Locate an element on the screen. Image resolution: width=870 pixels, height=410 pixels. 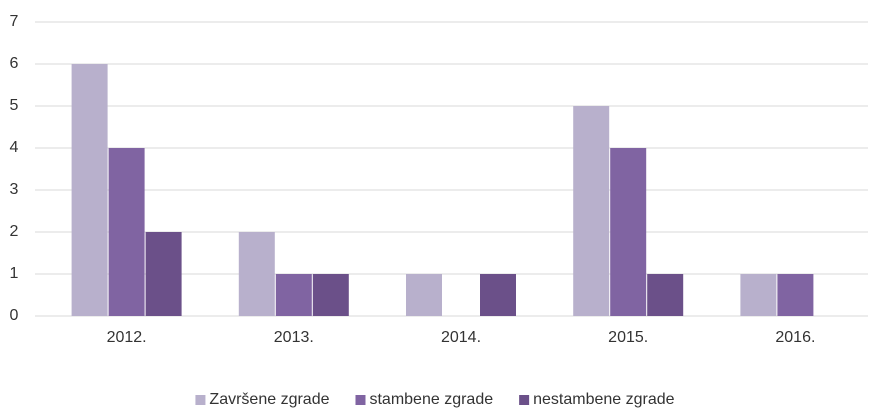
legend-label: nestambene zgrade is located at coordinates (604, 399).